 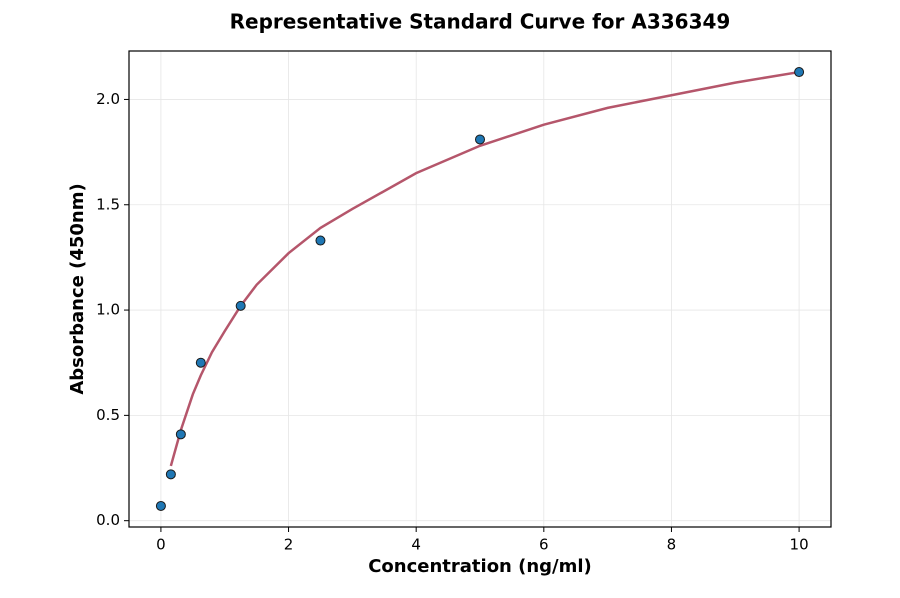 What do you see at coordinates (480, 566) in the screenshot?
I see `x-axis-label: Concentration (ng/ml)` at bounding box center [480, 566].